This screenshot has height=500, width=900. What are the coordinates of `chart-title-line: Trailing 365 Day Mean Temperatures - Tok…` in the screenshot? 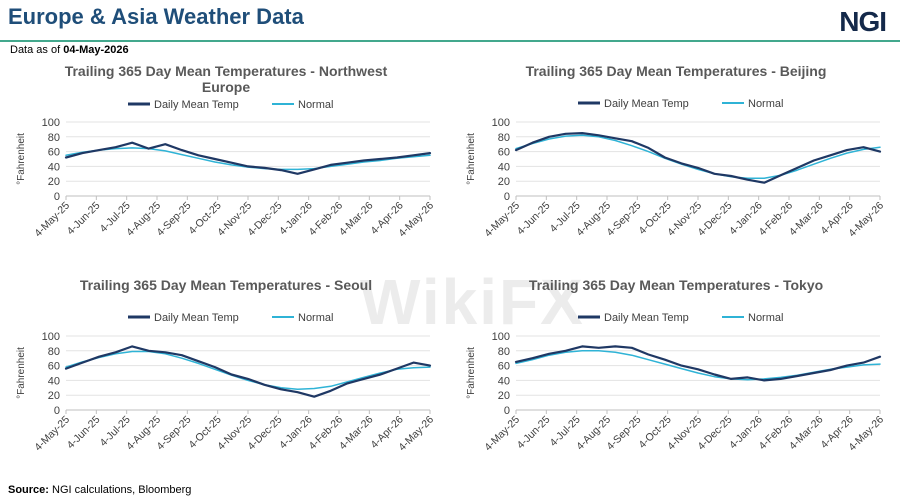 It's located at (676, 285).